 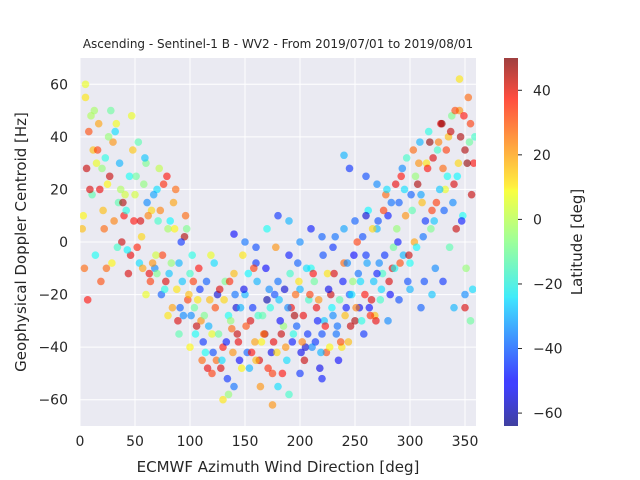 What do you see at coordinates (410, 442) in the screenshot?
I see `x-tick-label: 300` at bounding box center [410, 442].